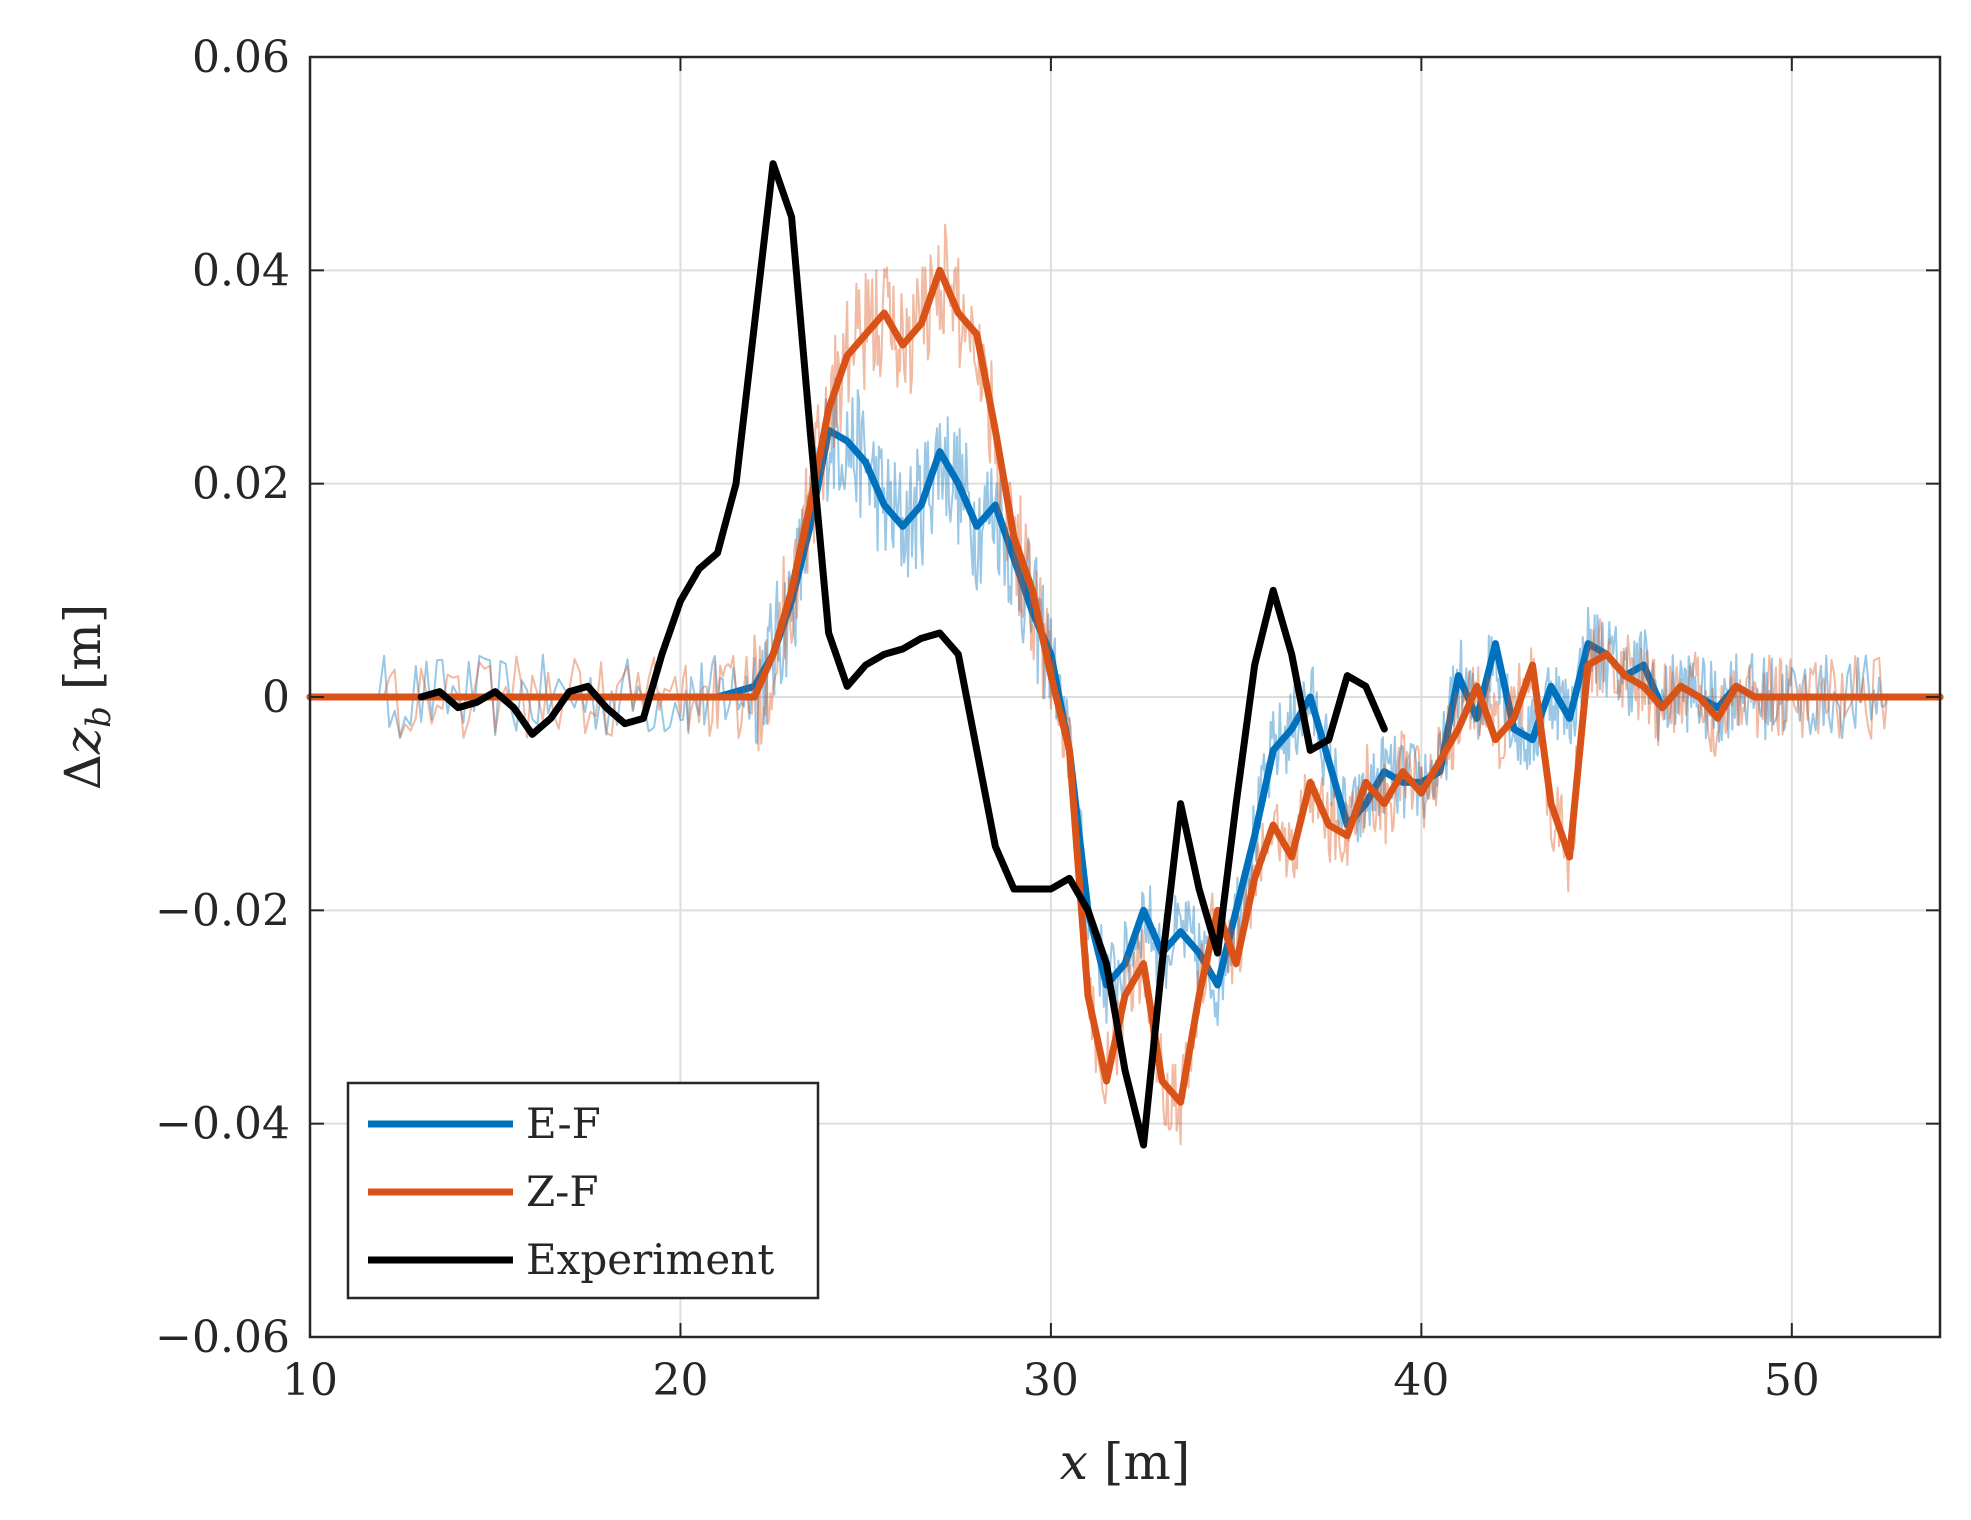 The height and width of the screenshot is (1520, 1971). What do you see at coordinates (1421, 1380) in the screenshot?
I see `x-tick-label: 40` at bounding box center [1421, 1380].